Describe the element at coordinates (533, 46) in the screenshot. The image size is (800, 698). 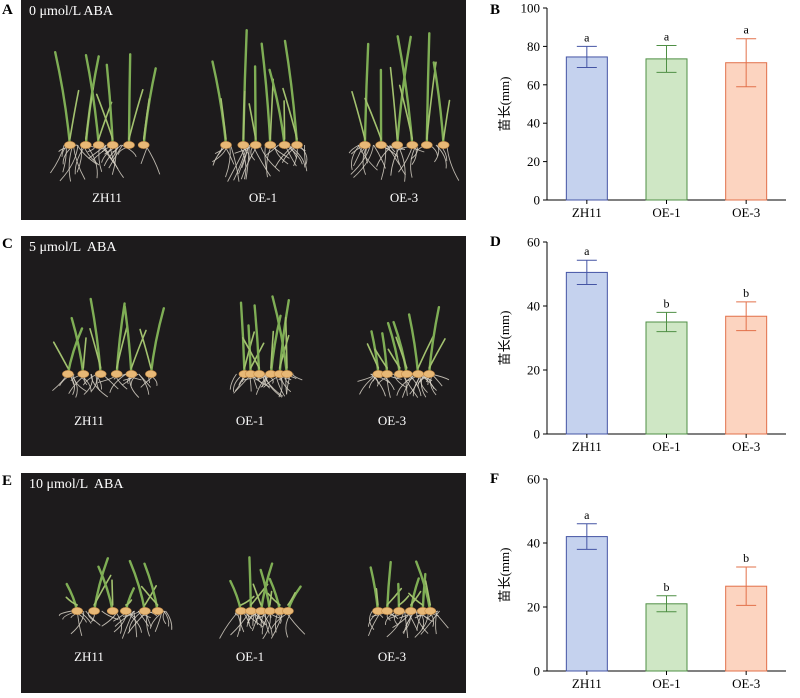
I see `y-tick-label: 80` at that location.